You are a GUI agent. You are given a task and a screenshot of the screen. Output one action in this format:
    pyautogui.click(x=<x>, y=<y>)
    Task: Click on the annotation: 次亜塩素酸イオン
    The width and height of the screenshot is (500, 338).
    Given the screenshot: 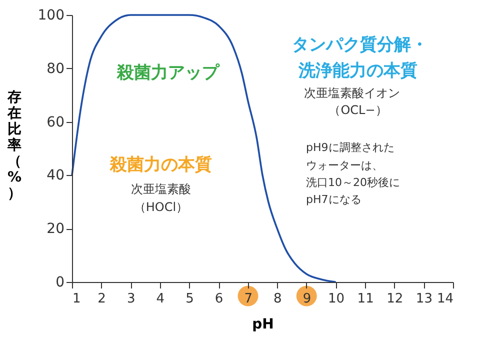 What is the action you would take?
    pyautogui.click(x=352, y=93)
    